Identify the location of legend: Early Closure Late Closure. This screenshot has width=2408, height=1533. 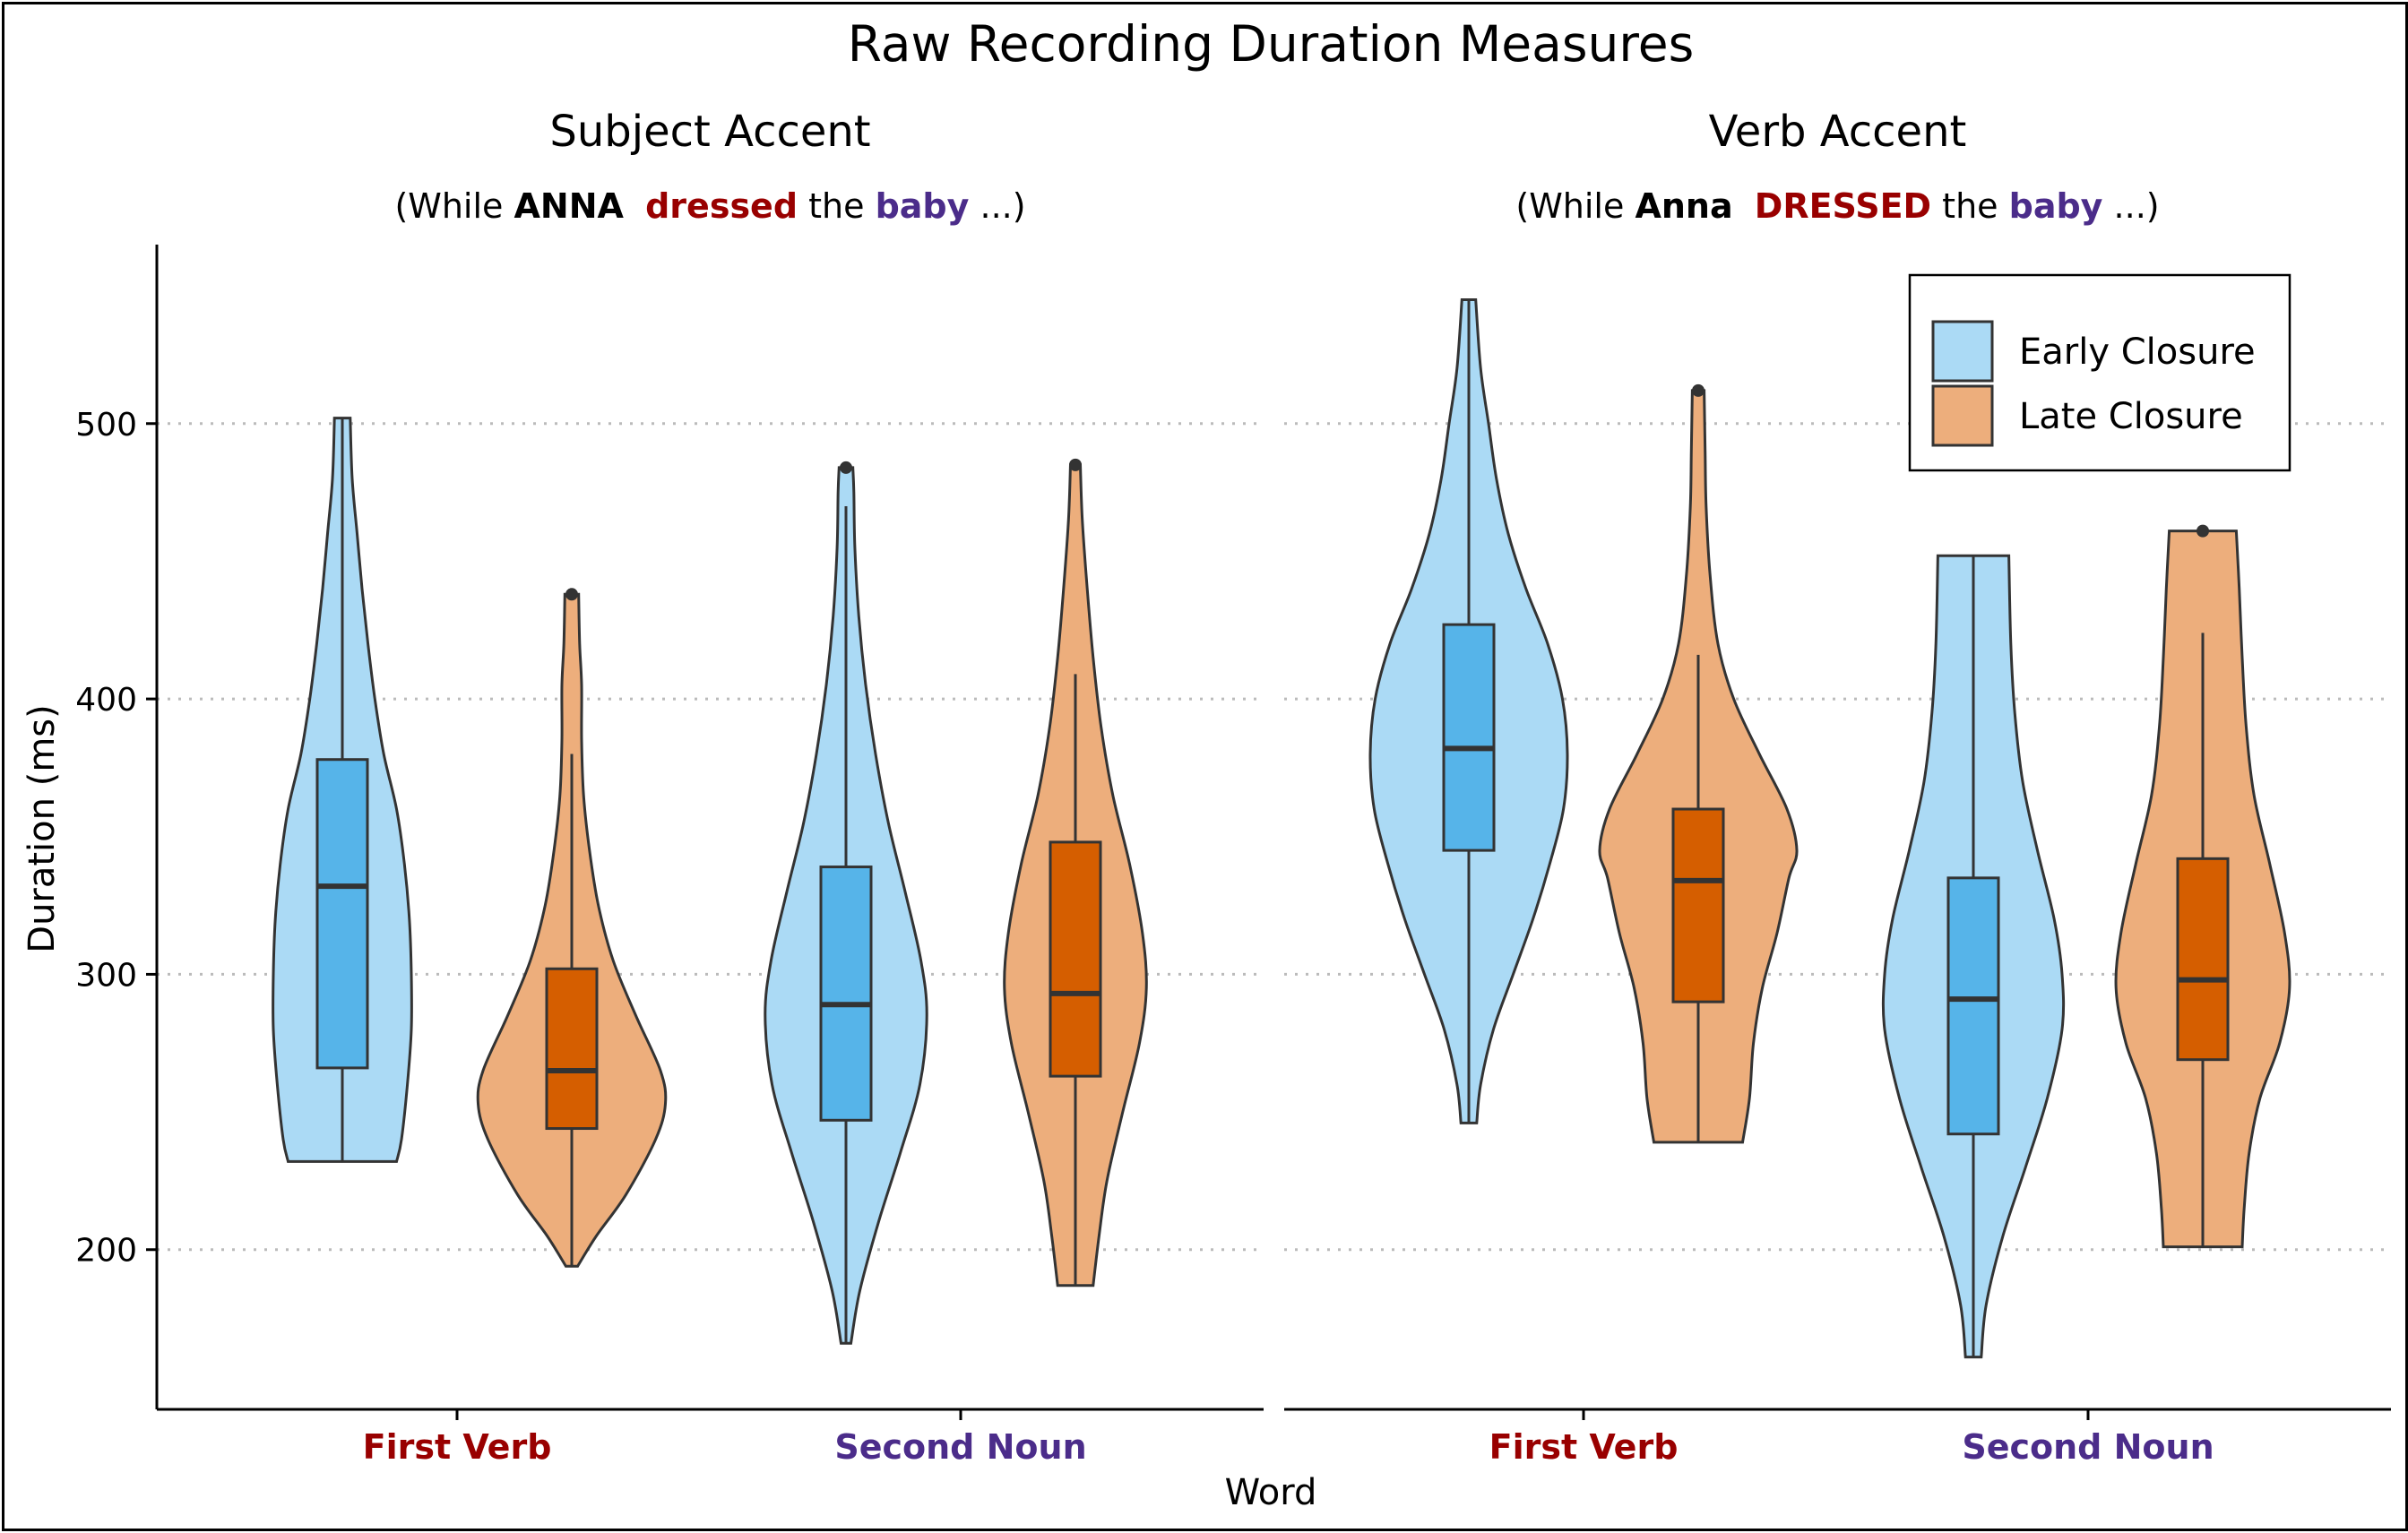
(2100, 372).